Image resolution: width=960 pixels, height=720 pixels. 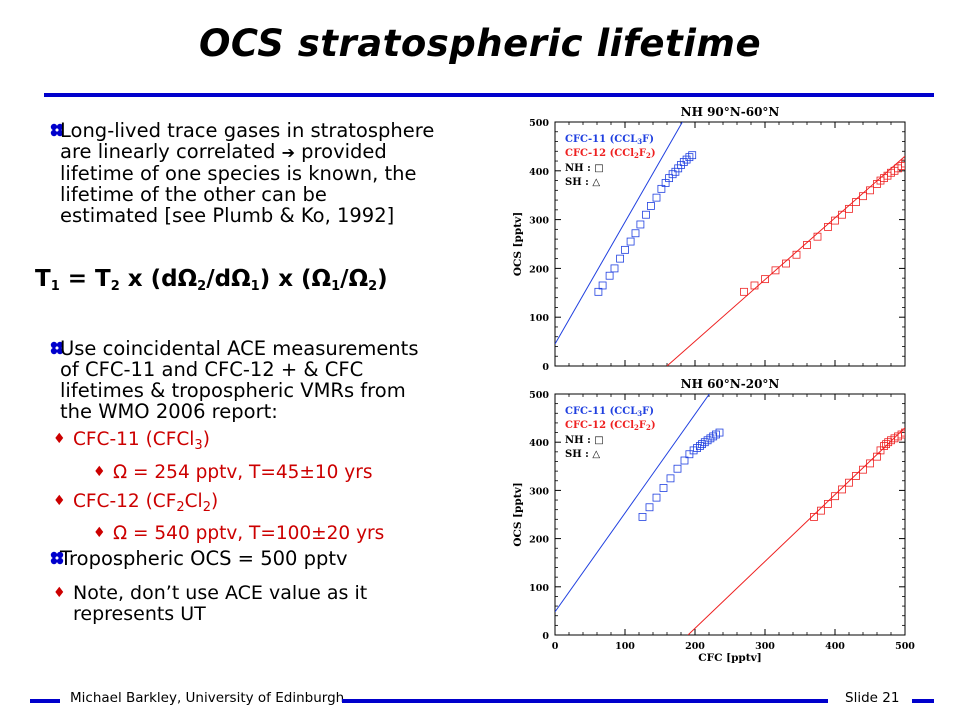 I want to click on x-tick-label: 300, so click(x=765, y=646).